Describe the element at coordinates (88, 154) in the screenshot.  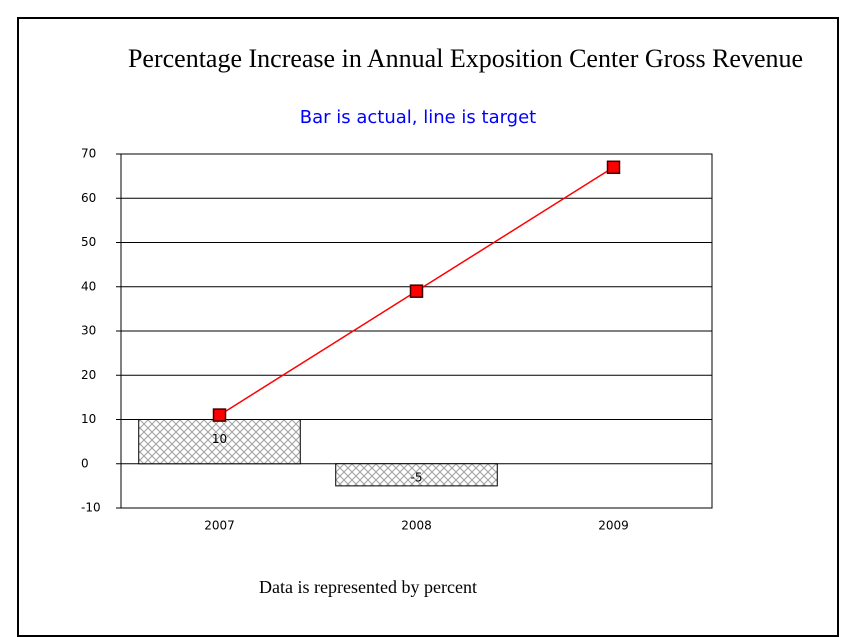
I see `y-tick-label: 70` at that location.